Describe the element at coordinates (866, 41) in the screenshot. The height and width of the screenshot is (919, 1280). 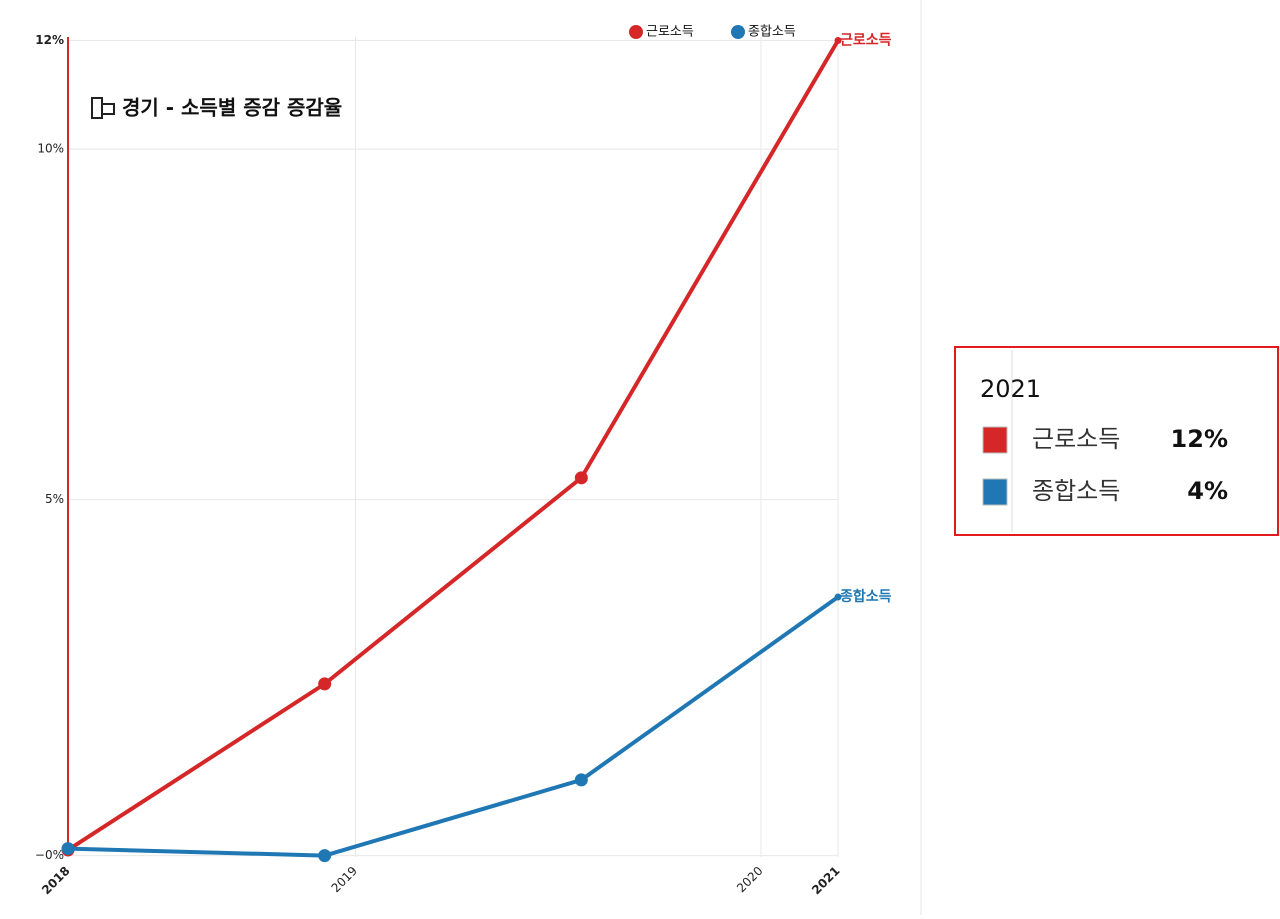
I see `end-label: 근로소득` at that location.